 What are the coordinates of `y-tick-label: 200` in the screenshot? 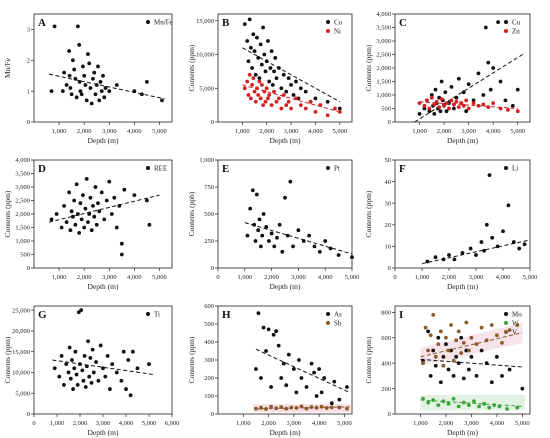 It's located at (209, 378).